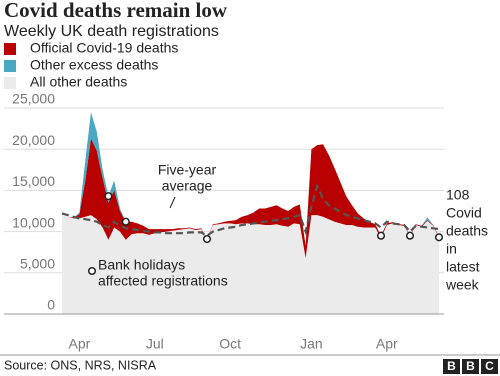  Describe the element at coordinates (250, 210) in the screenshot. I see `five-year-average` at that location.